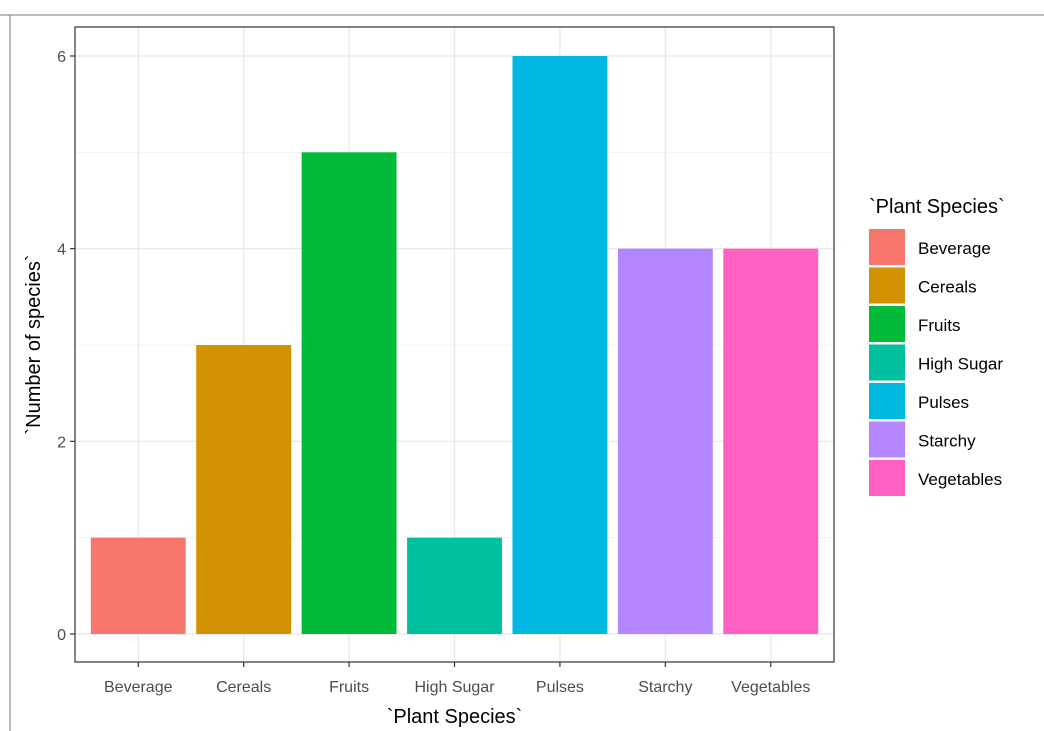 Image resolution: width=1044 pixels, height=731 pixels. I want to click on bar-fruits, so click(349, 393).